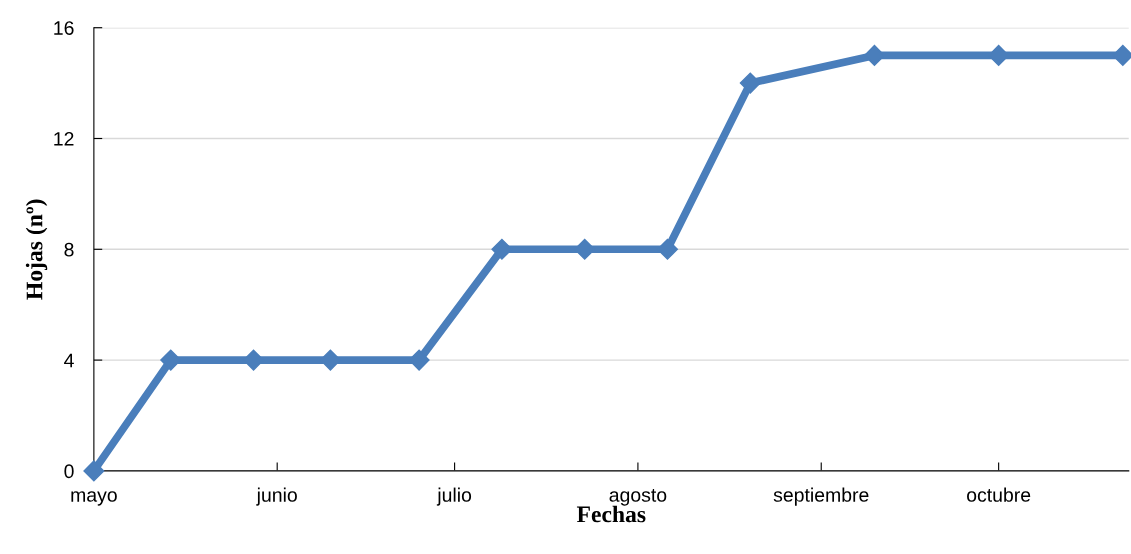 This screenshot has height=554, width=1131. Describe the element at coordinates (69, 471) in the screenshot. I see `y-tick-label: 0` at that location.